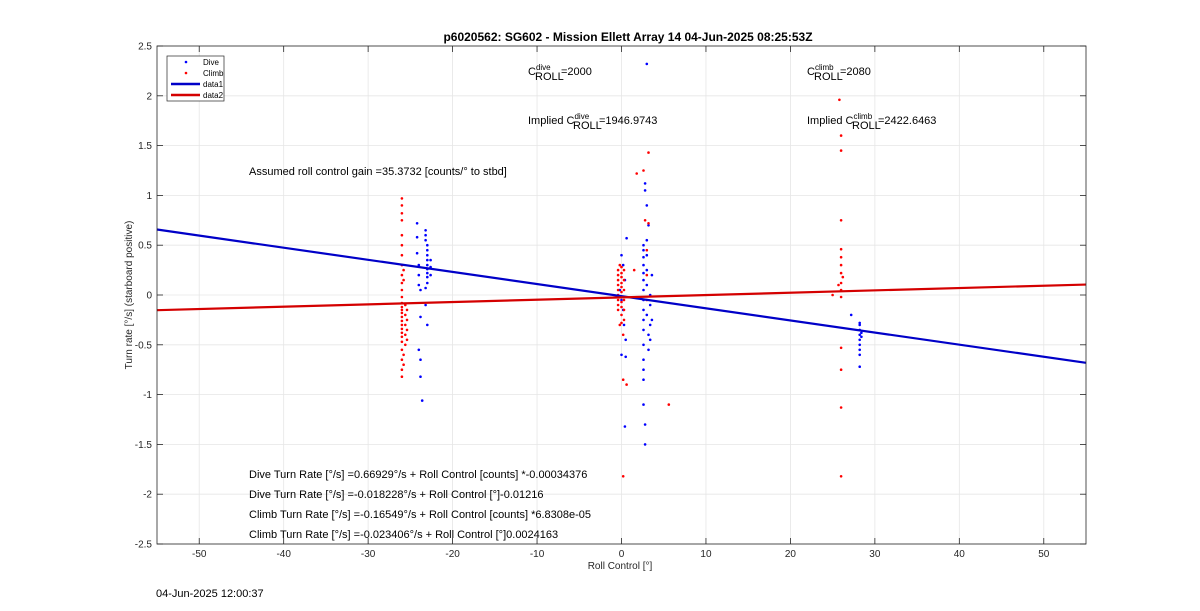 Image resolution: width=1200 pixels, height=611 pixels. I want to click on x-tick-label: -50, so click(199, 554).